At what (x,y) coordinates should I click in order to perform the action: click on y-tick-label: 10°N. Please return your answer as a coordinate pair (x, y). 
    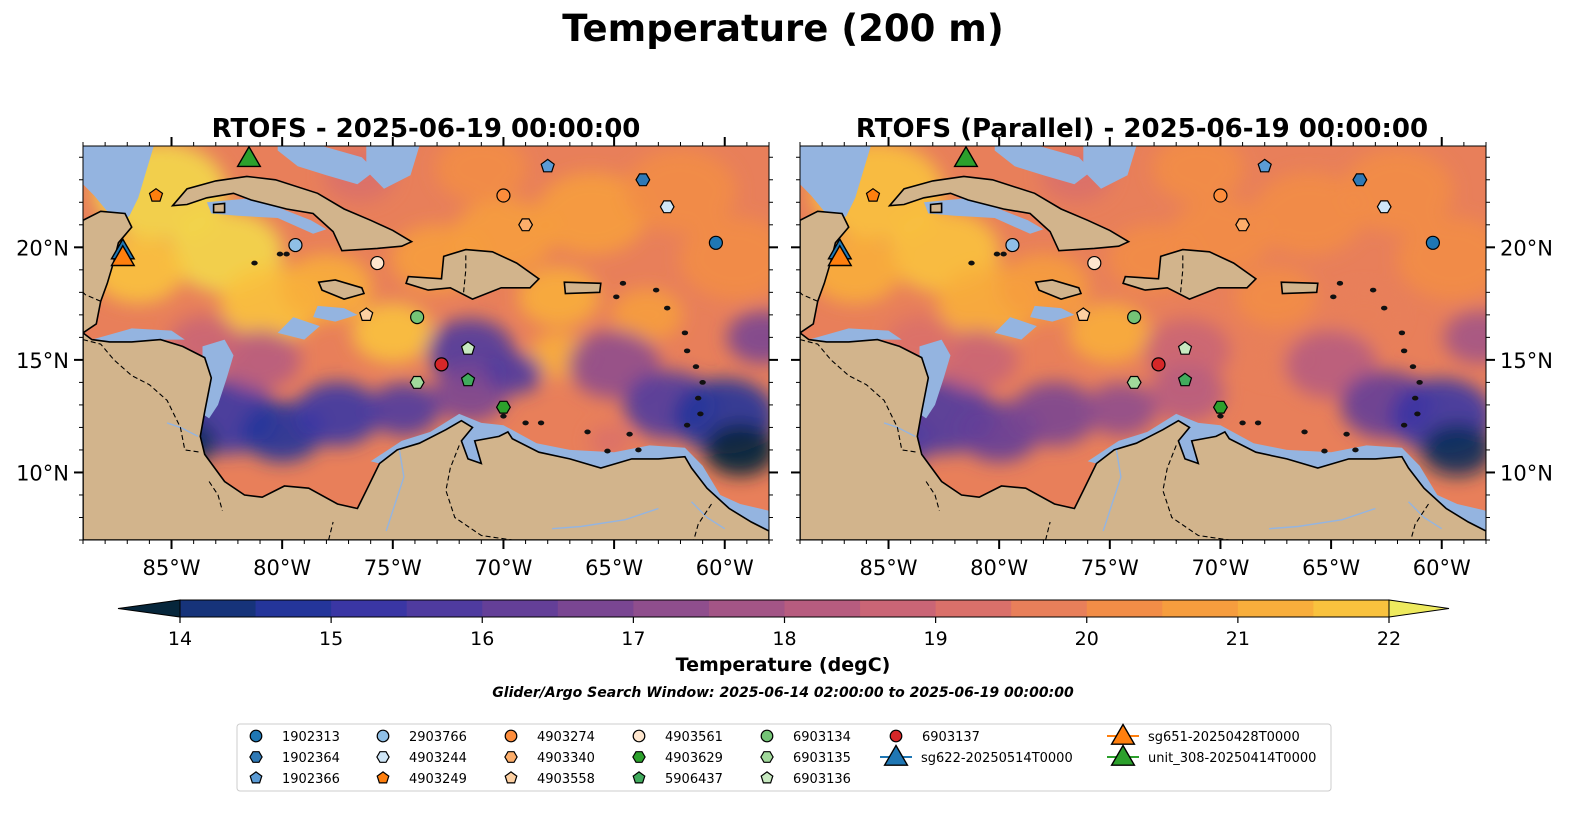
    Looking at the image, I should click on (1526, 473).